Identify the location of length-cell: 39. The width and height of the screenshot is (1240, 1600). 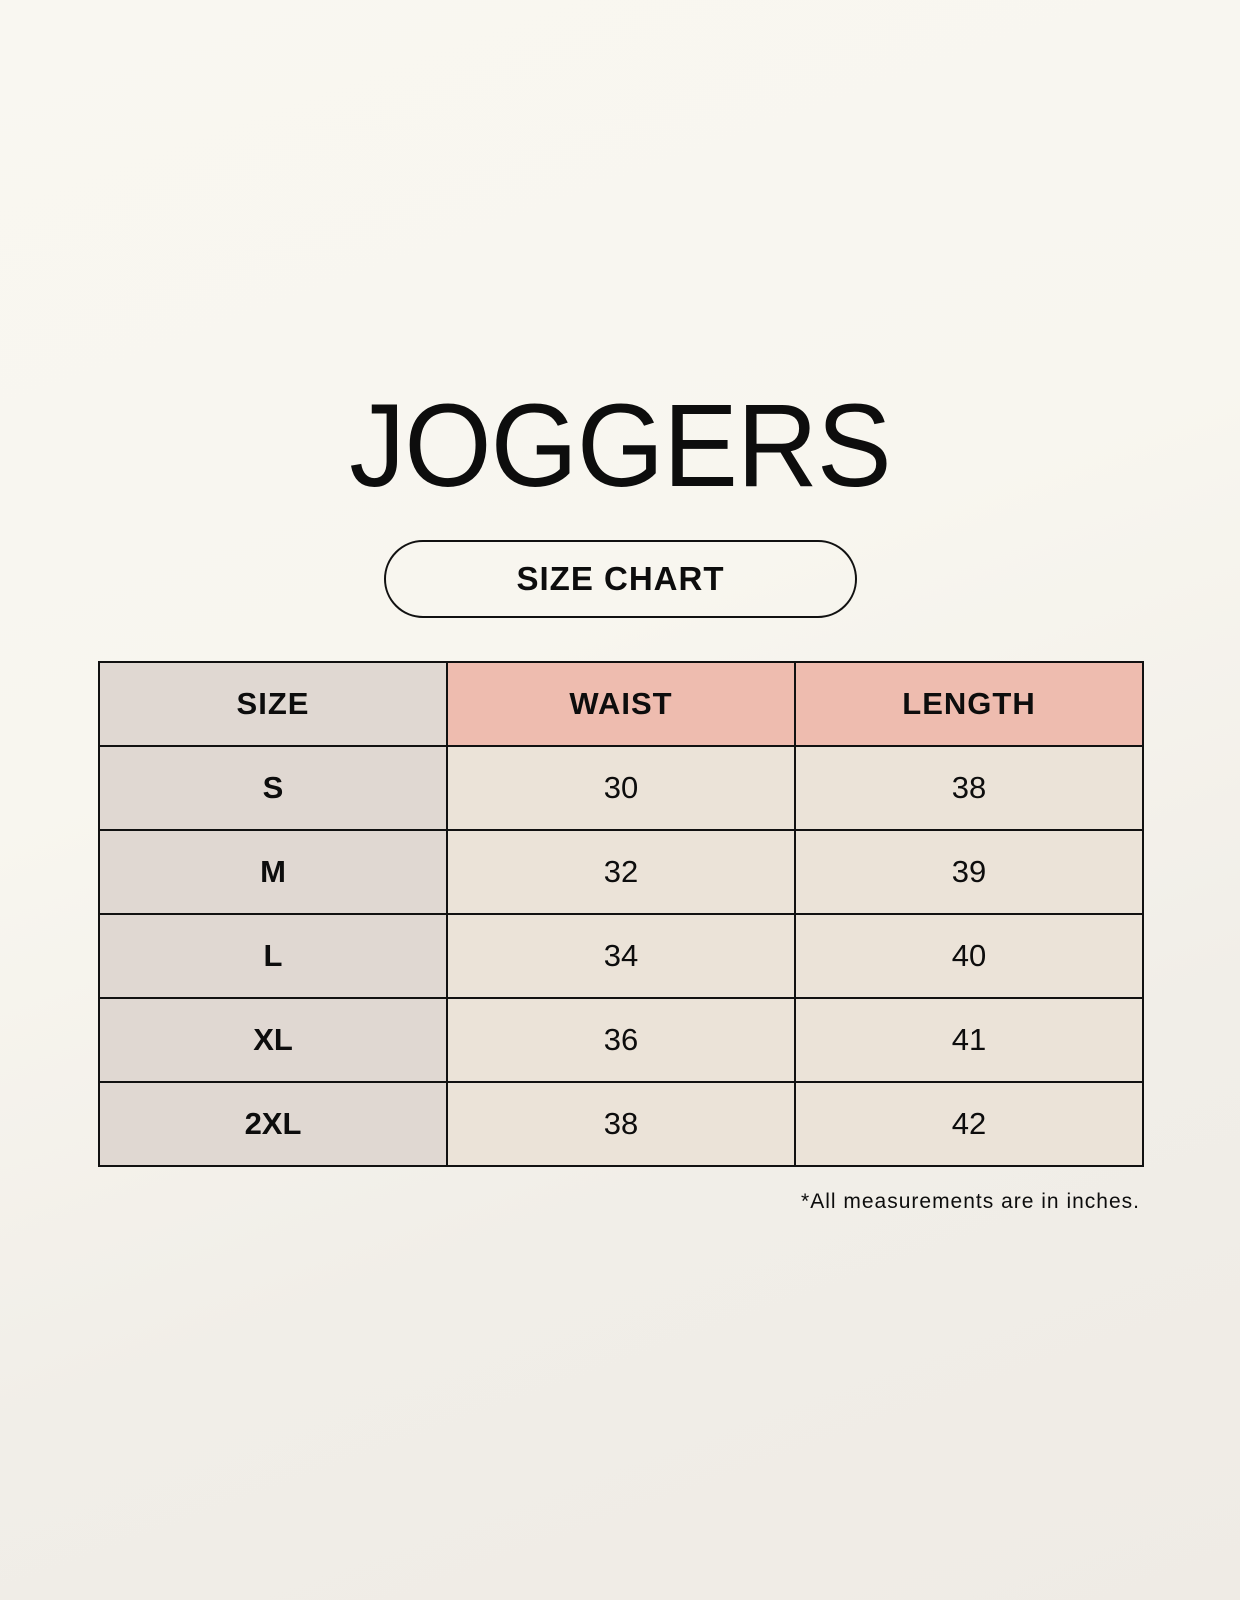
(969, 872).